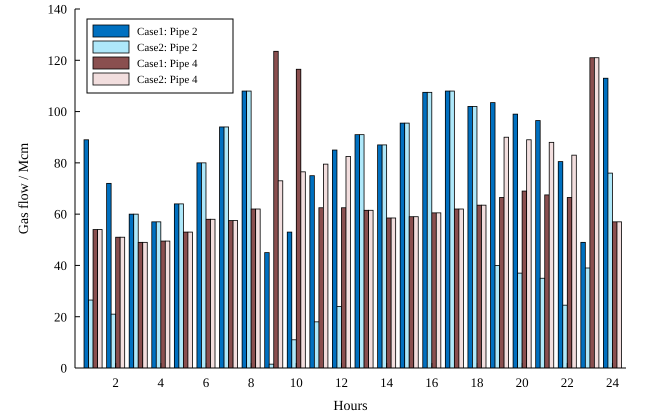  Describe the element at coordinates (251, 382) in the screenshot. I see `x-tick-label: 8` at that location.